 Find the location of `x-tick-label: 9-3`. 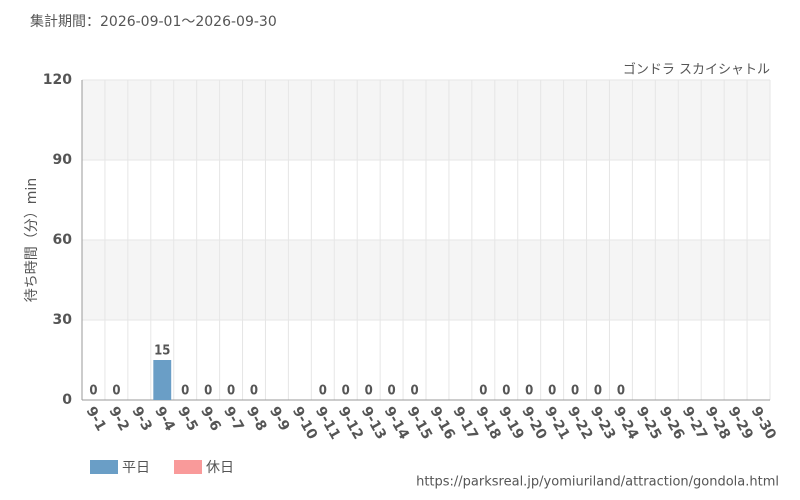

x-tick-label: 9-3 is located at coordinates (141, 419).